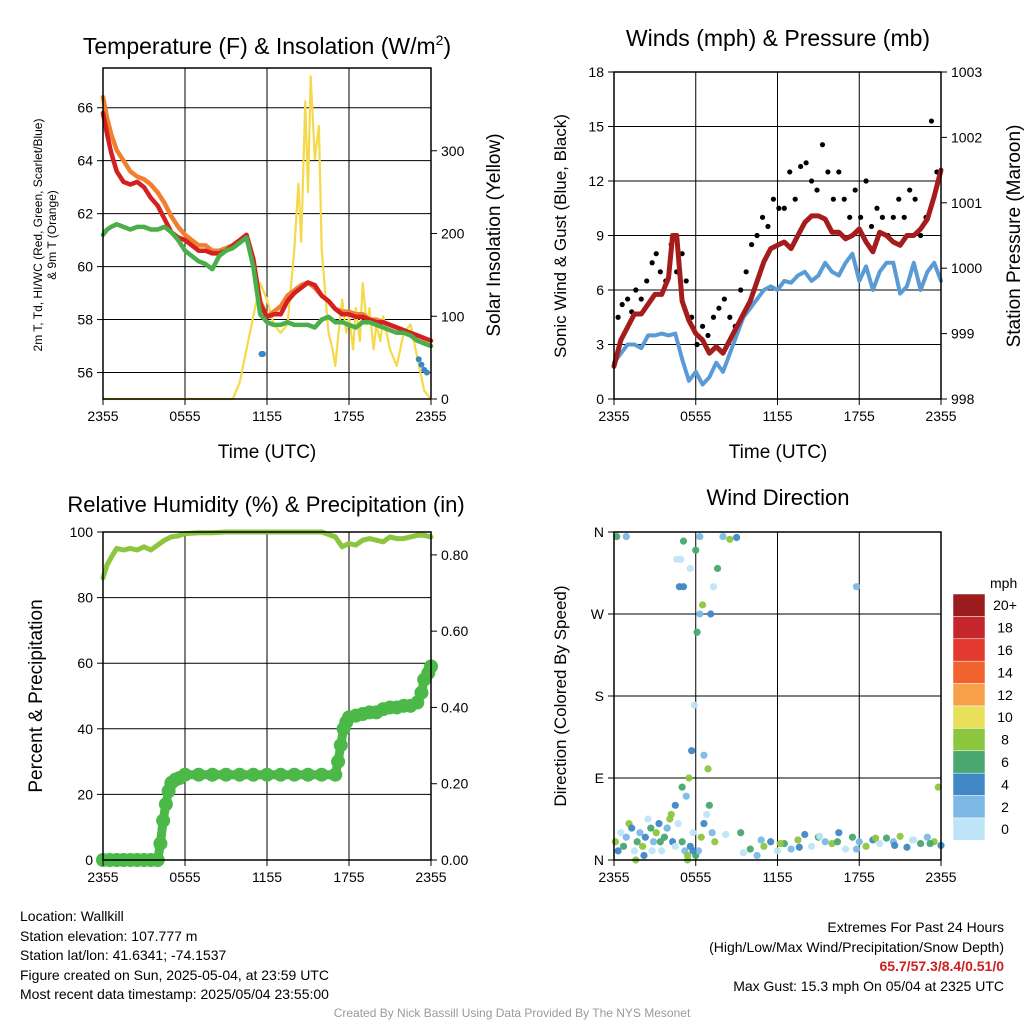  What do you see at coordinates (966, 137) in the screenshot?
I see `y-right-tick-label: 1002` at bounding box center [966, 137].